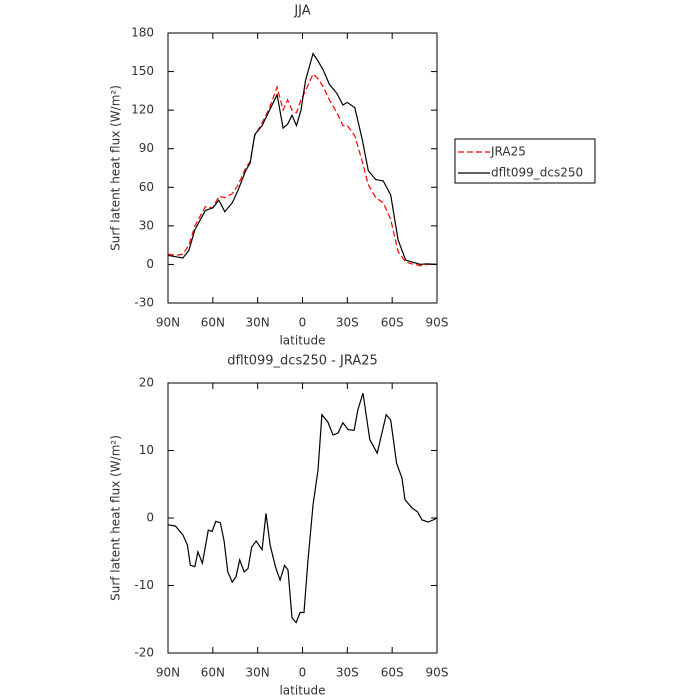 The width and height of the screenshot is (700, 700). I want to click on y-tick-label: -30, so click(144, 303).